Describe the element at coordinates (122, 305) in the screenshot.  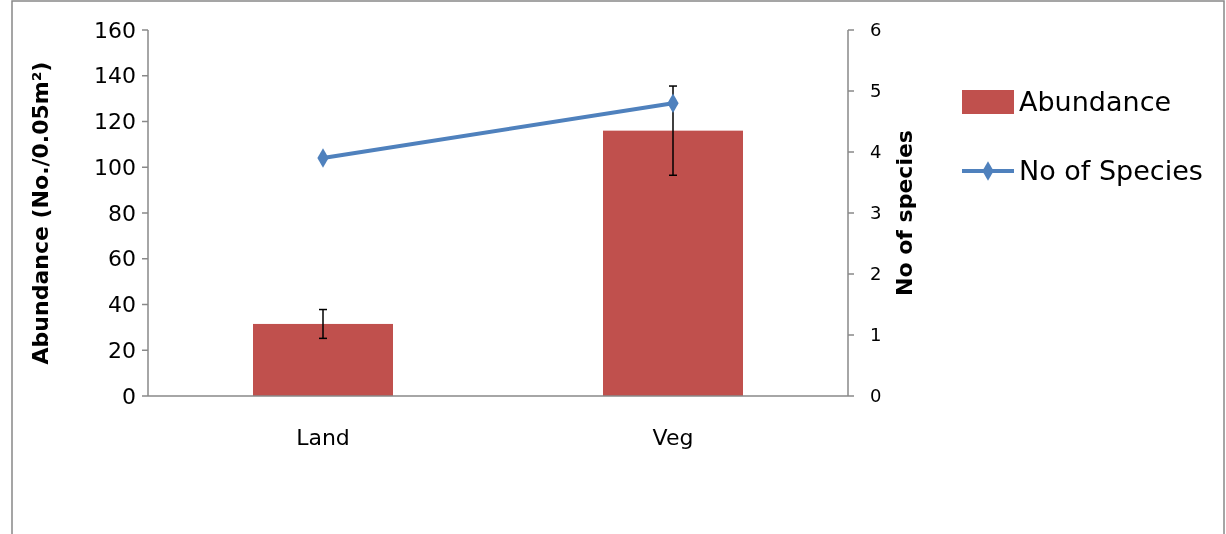
I see `y-tick-label: 40` at that location.